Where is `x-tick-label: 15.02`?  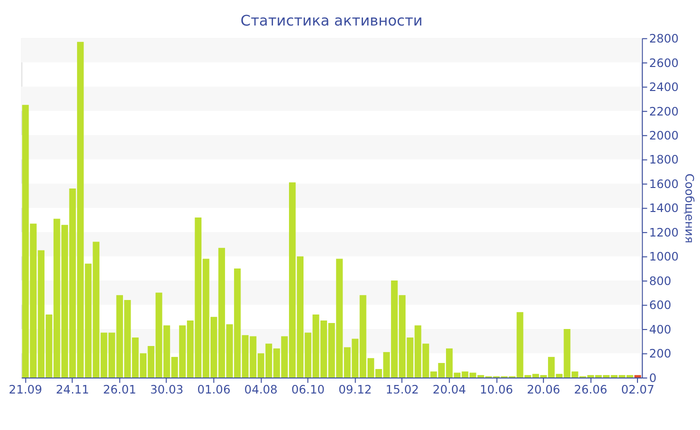
x-tick-label: 15.02 is located at coordinates (402, 389).